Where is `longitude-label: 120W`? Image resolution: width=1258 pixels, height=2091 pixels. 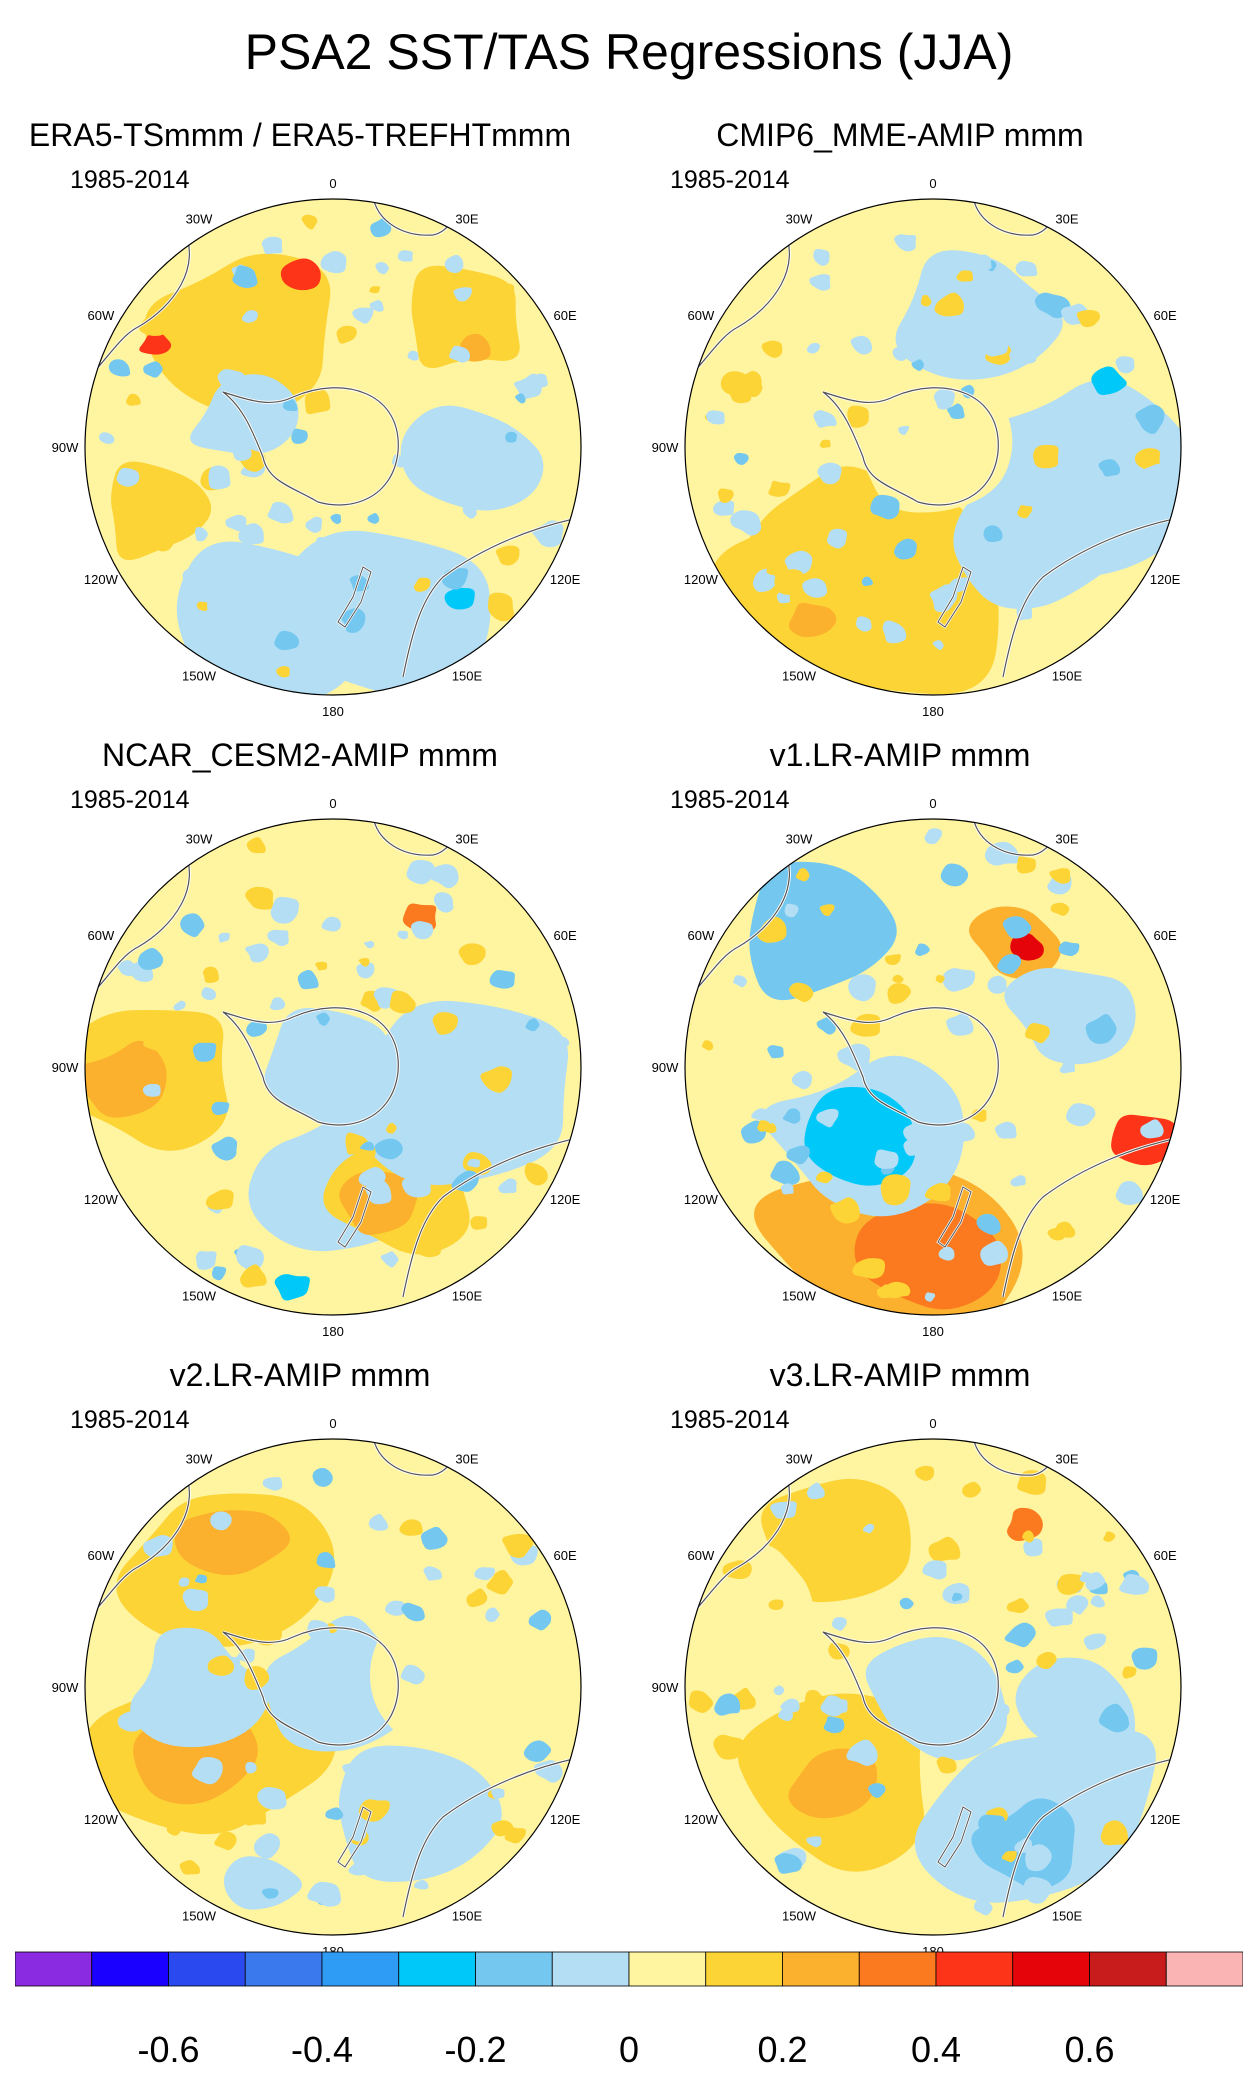 longitude-label: 120W is located at coordinates (701, 1199).